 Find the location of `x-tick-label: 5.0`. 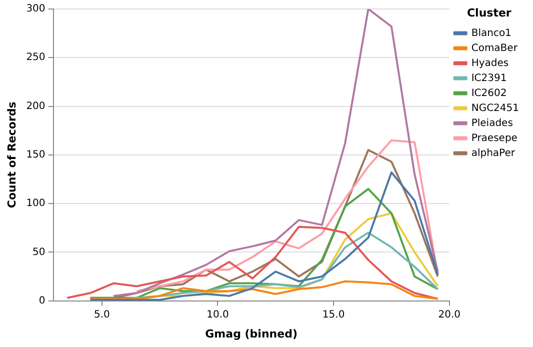

x-tick-label: 5.0 is located at coordinates (102, 314).